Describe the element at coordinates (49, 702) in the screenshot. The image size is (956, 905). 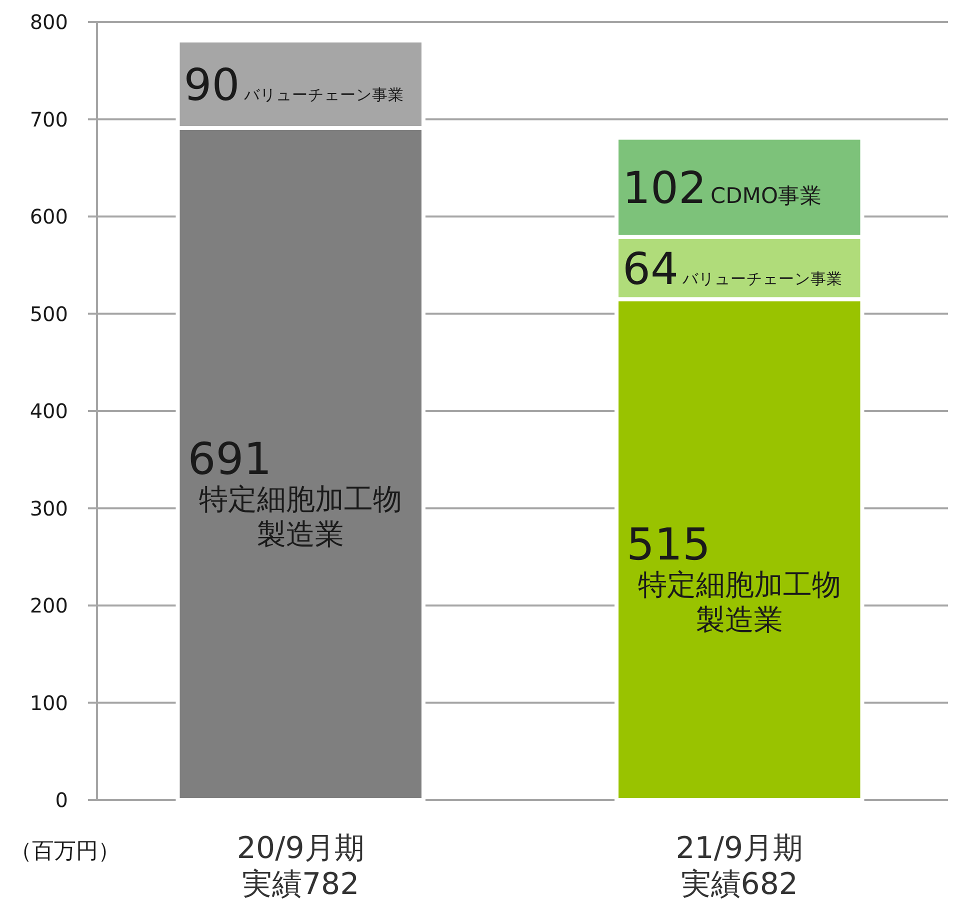
I see `y-tick-label: 100` at that location.